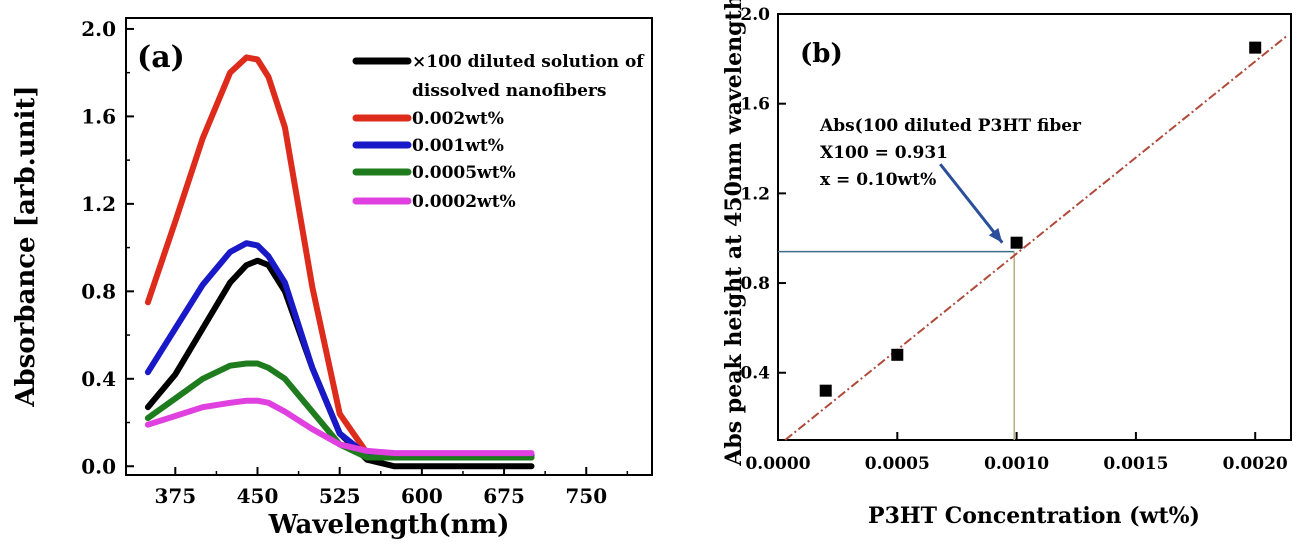 This screenshot has height=548, width=1304. What do you see at coordinates (755, 374) in the screenshot?
I see `panel-b-y-tick-label: 0.4` at bounding box center [755, 374].